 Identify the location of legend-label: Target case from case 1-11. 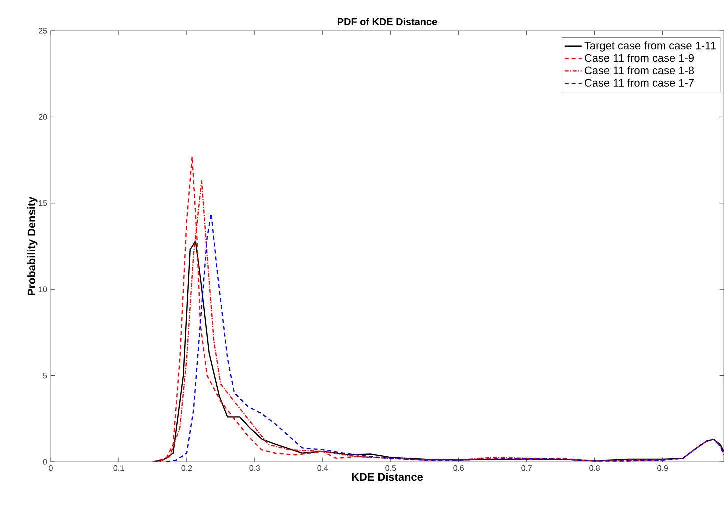
(650, 47).